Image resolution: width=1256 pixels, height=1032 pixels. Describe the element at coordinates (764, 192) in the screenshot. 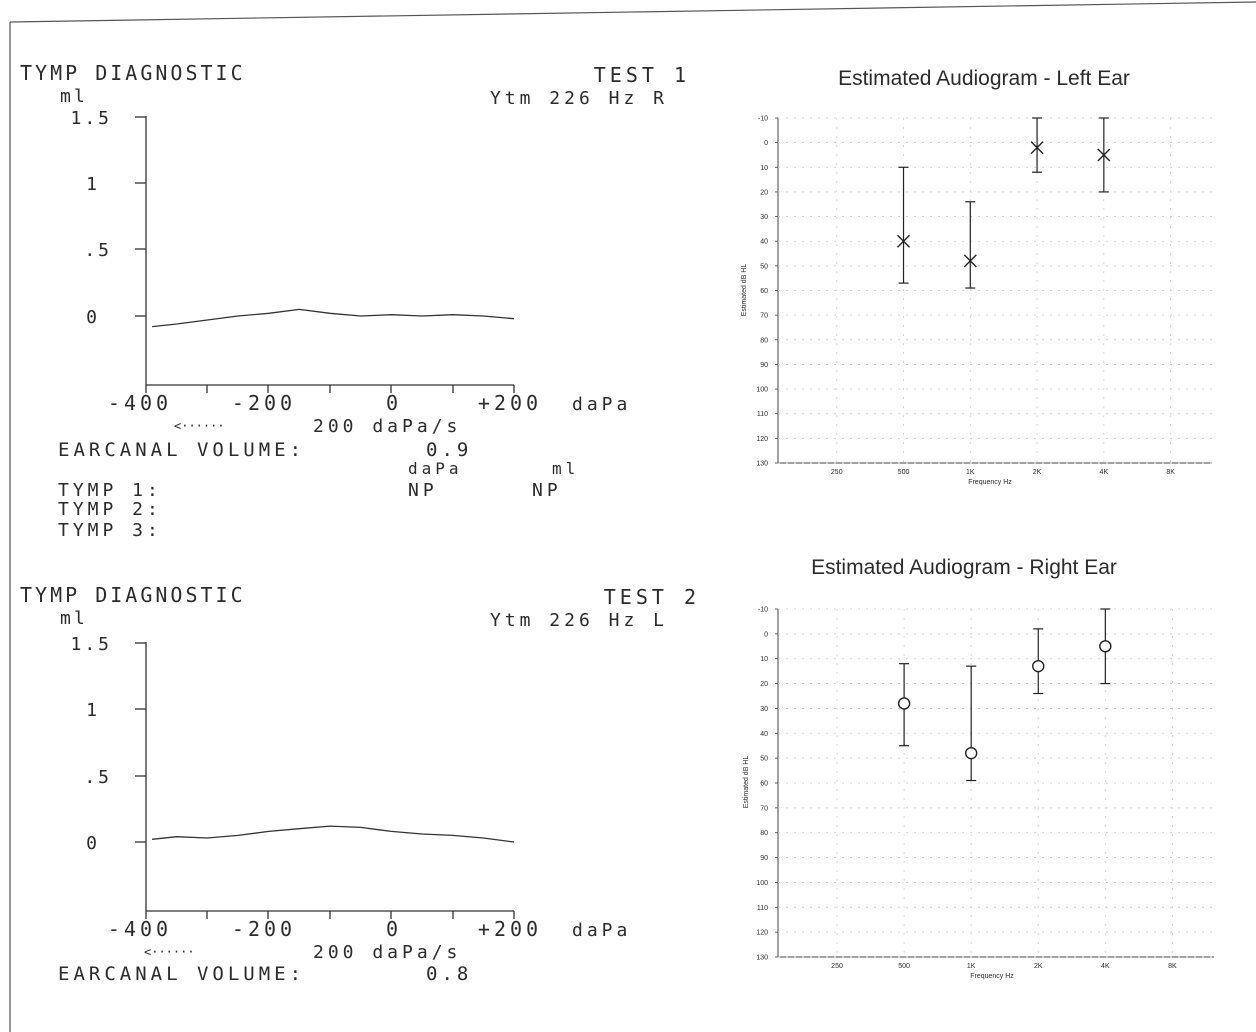

I see `audiogram-y-tick-label: 20` at that location.